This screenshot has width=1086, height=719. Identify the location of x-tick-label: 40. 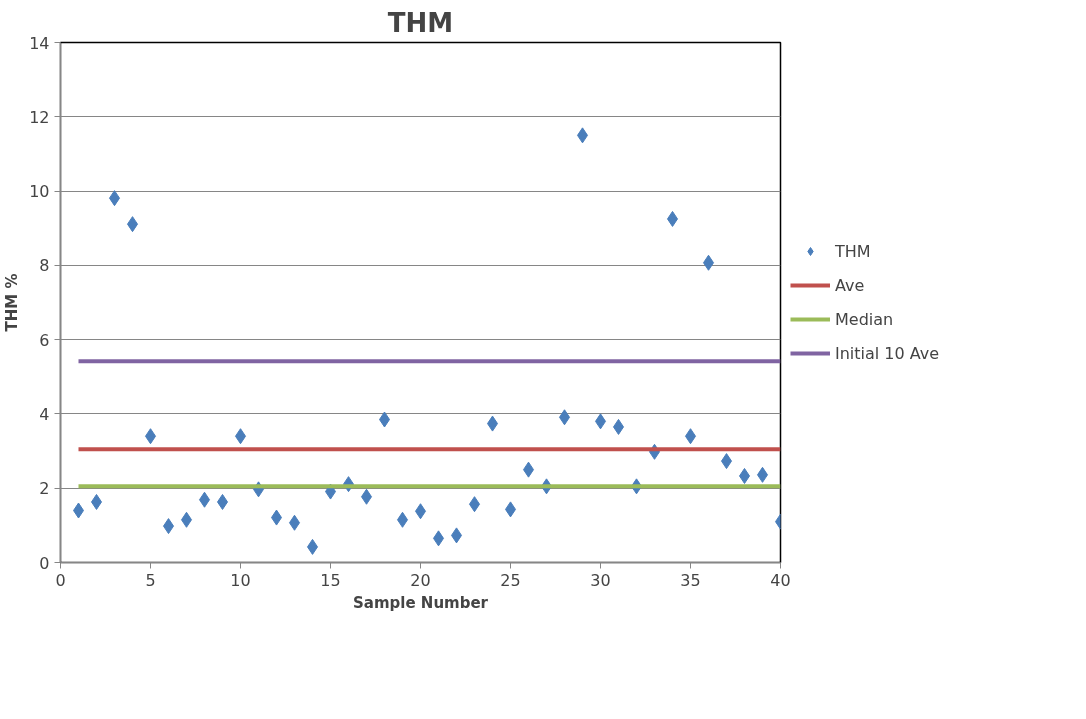
(780, 580).